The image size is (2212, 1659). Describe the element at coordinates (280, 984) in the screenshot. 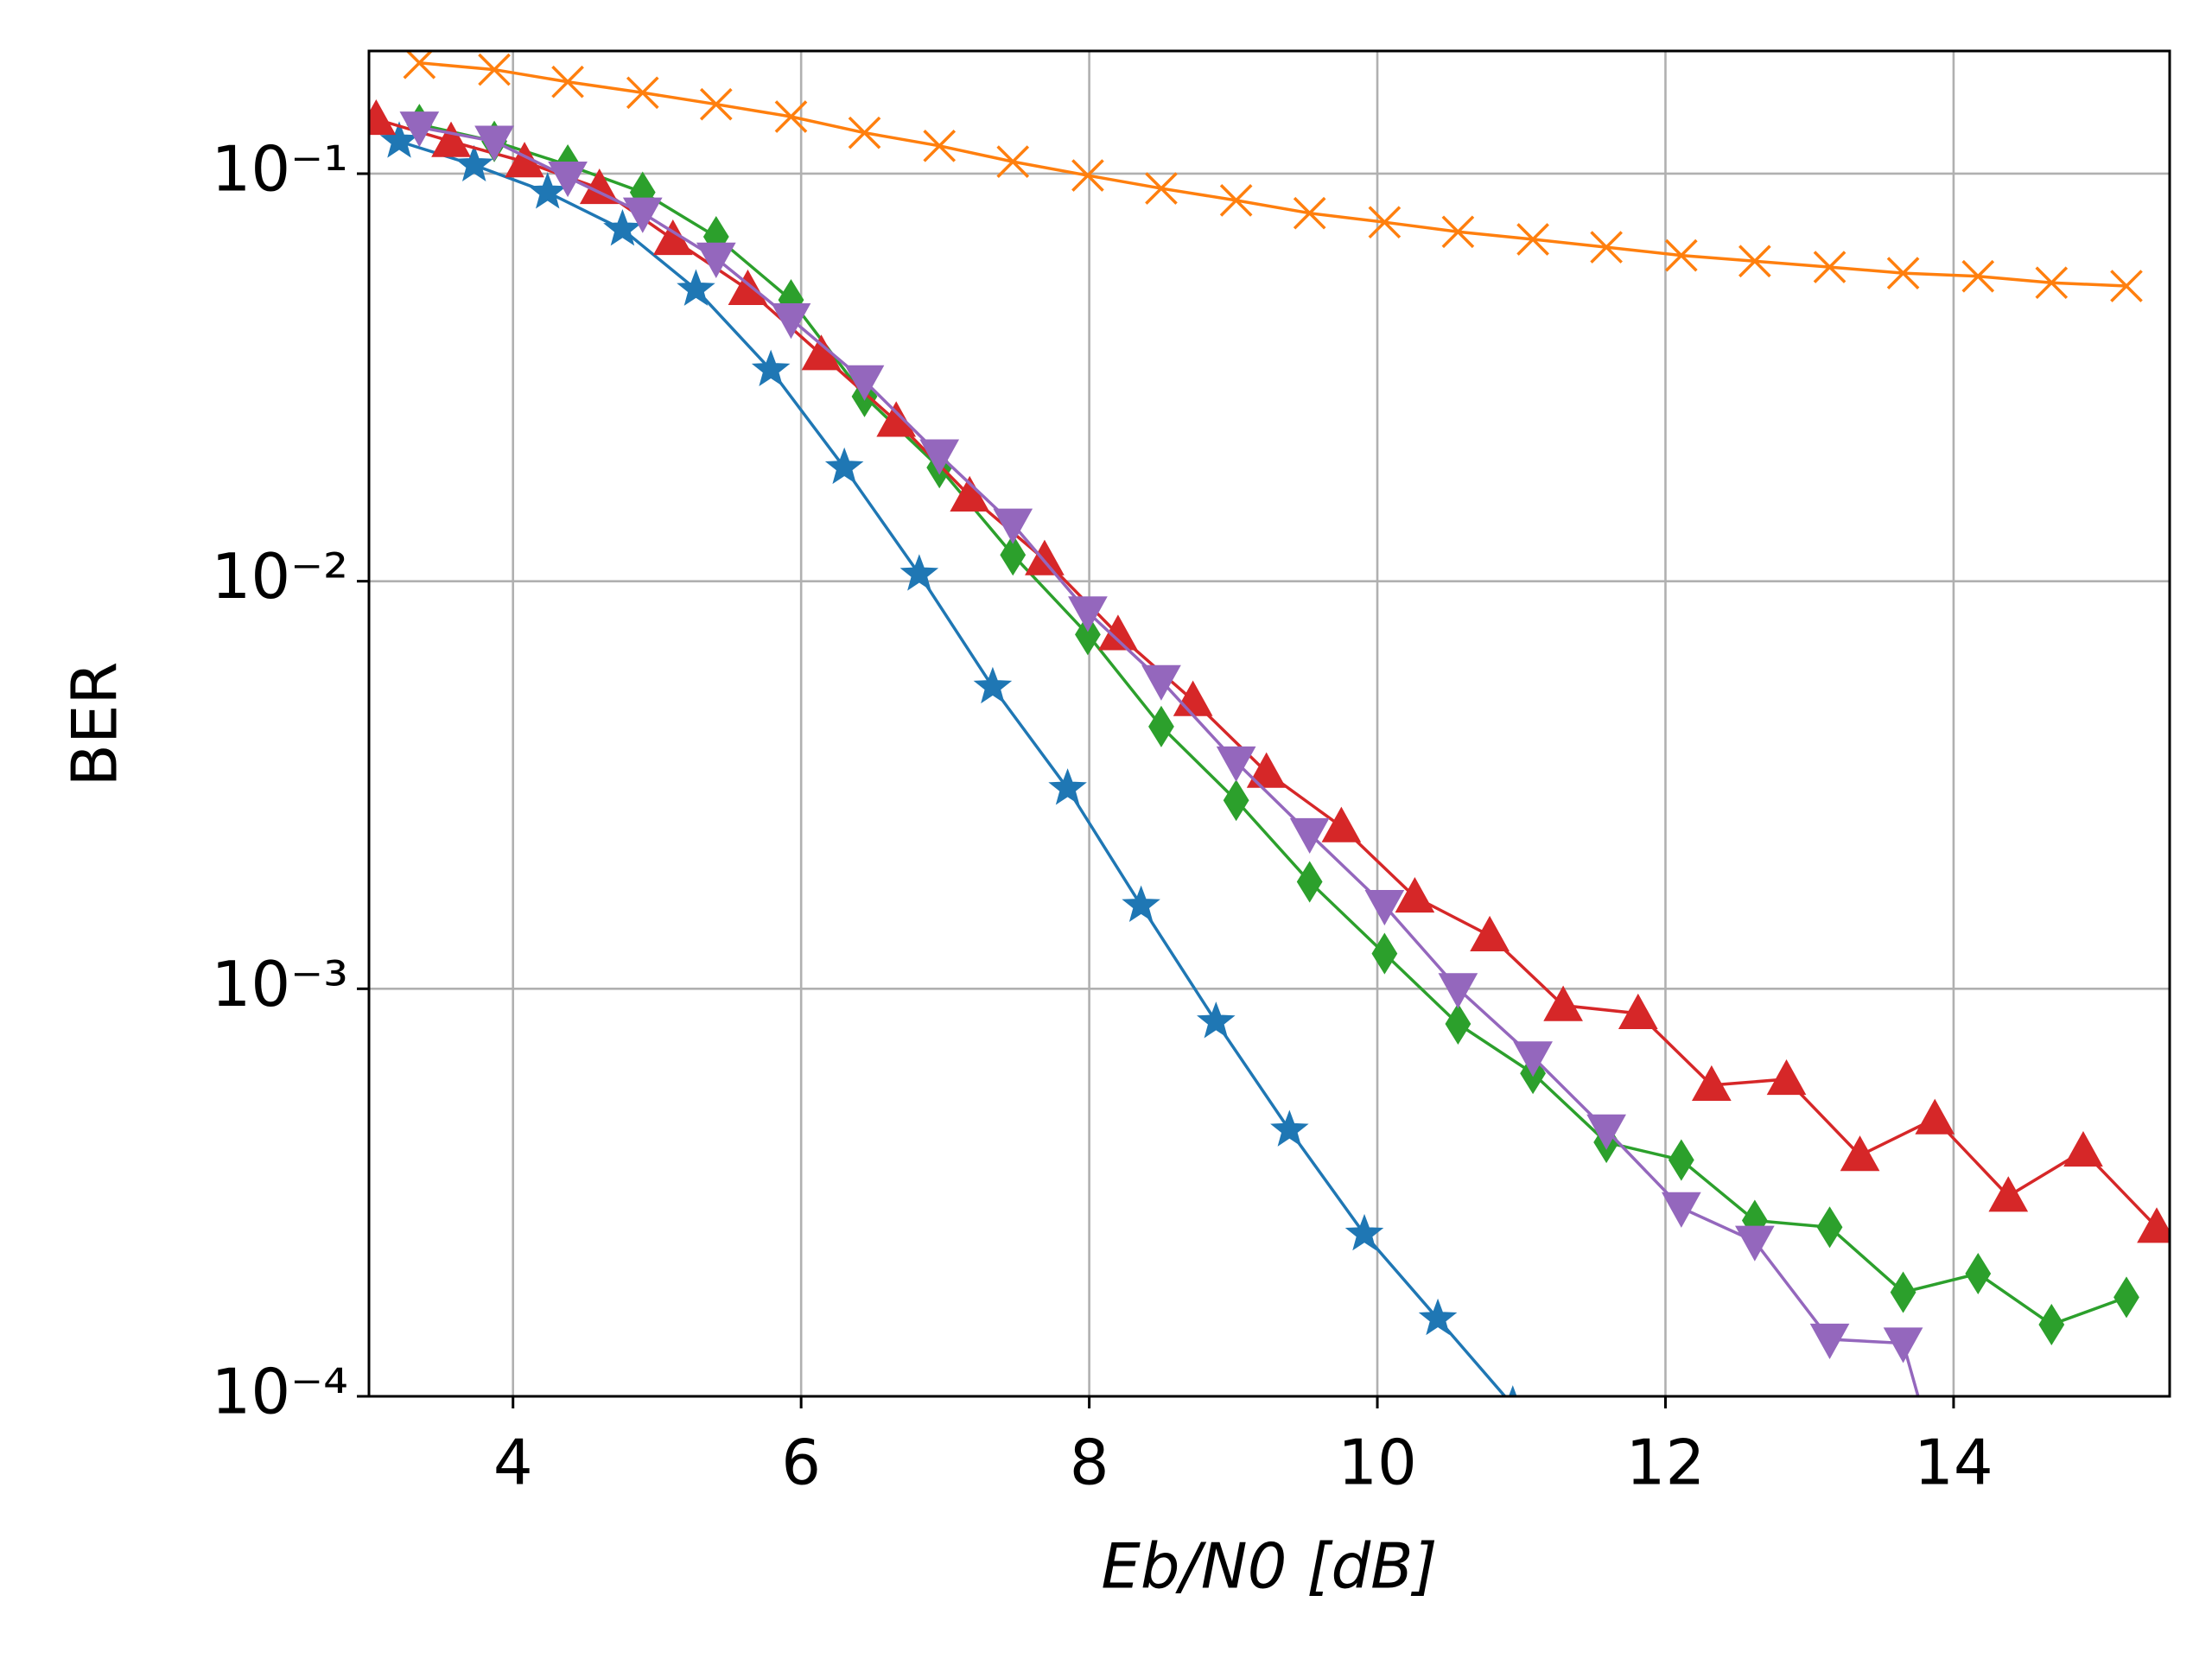

I see `y-tick-label: 10⁻³` at that location.